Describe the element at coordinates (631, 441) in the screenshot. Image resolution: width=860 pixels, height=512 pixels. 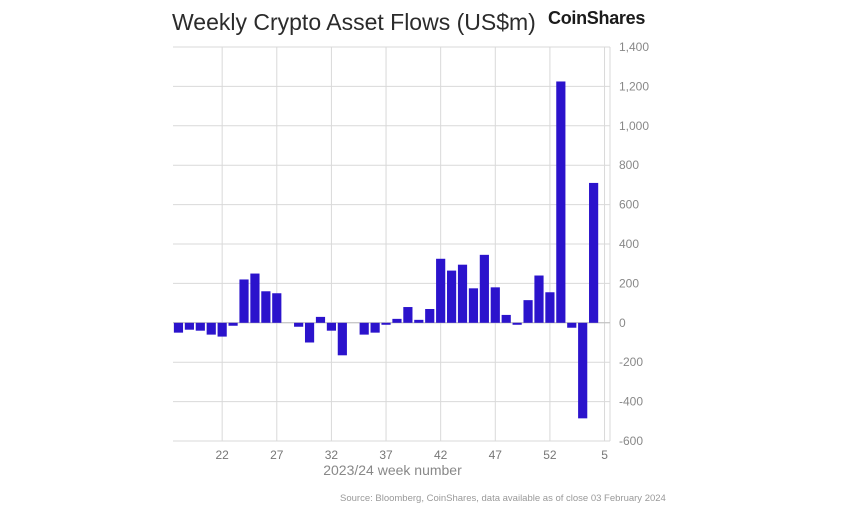
I see `y-tick-label: -600` at that location.